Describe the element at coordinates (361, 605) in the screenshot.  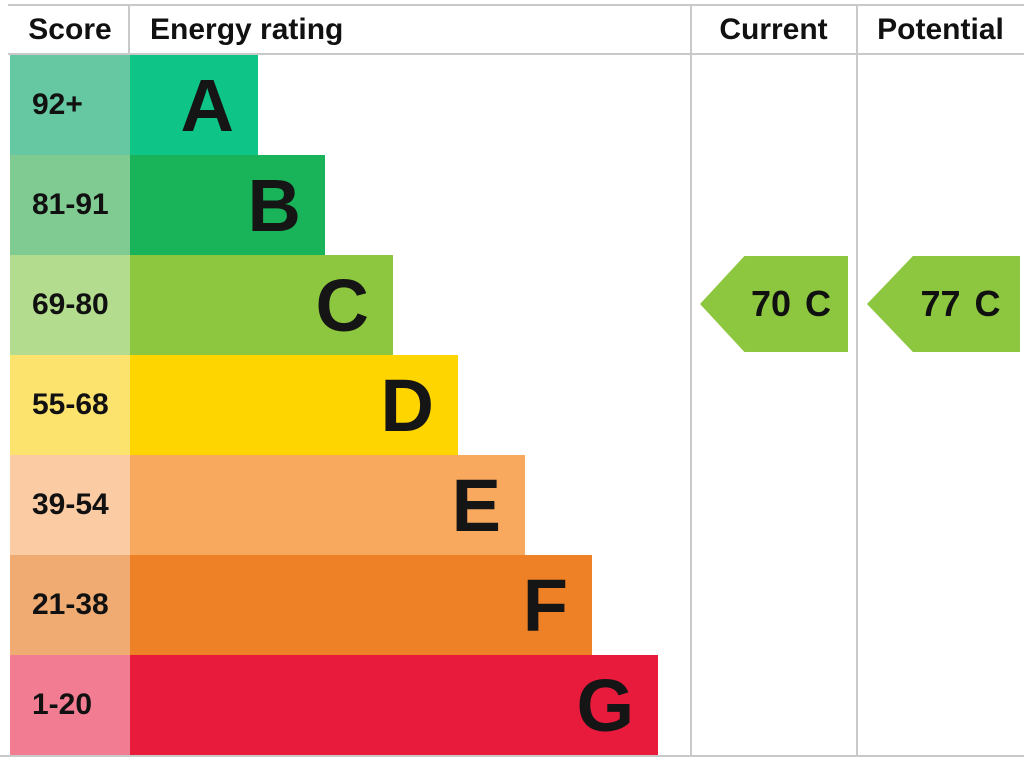
I see `band-rating-bar: F` at that location.